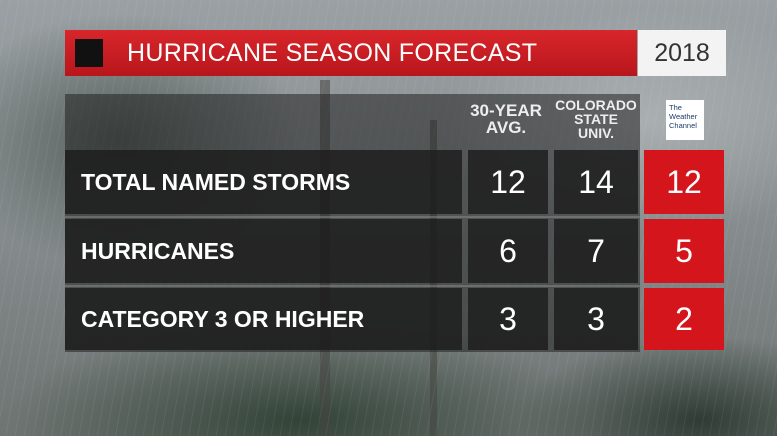 The height and width of the screenshot is (436, 777). What do you see at coordinates (508, 251) in the screenshot?
I see `value-avg-hurricanes: 6` at bounding box center [508, 251].